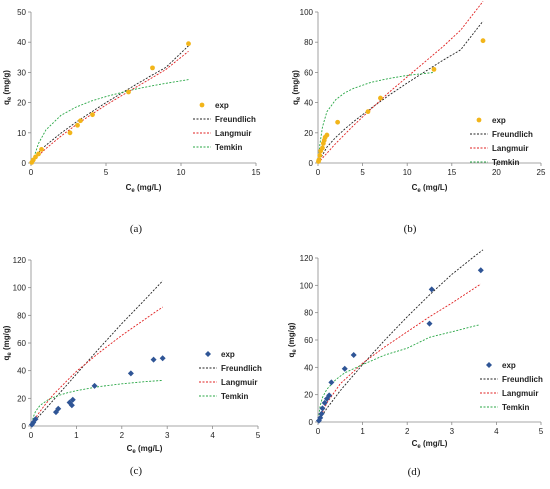  I want to click on y-tick-label: 10, so click(21, 133).